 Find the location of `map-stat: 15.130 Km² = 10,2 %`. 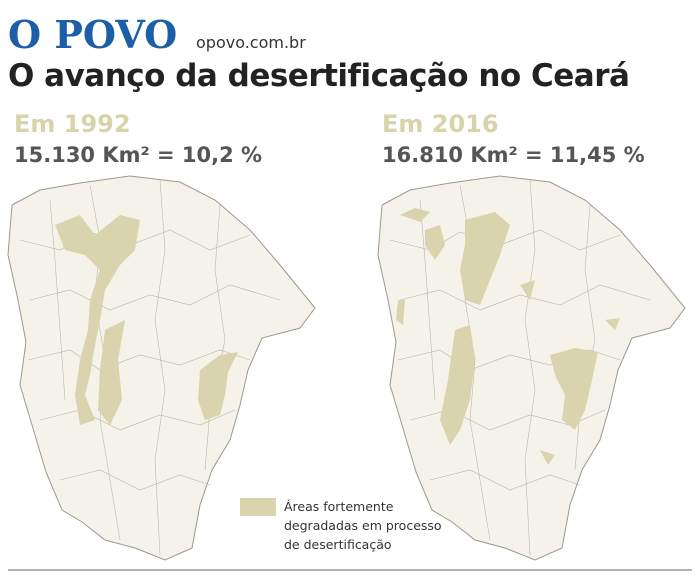

map-stat: 15.130 Km² = 10,2 % is located at coordinates (138, 155).